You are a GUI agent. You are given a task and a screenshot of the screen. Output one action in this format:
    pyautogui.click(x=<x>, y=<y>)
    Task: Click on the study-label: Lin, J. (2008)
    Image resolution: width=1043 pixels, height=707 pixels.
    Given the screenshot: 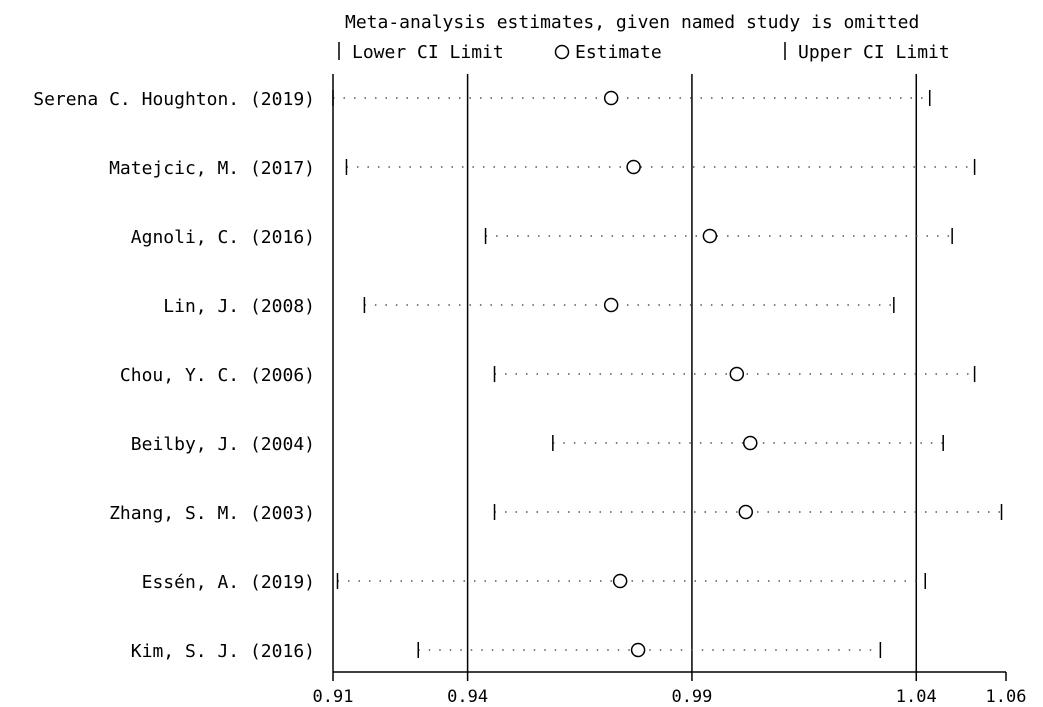 What is the action you would take?
    pyautogui.click(x=239, y=306)
    